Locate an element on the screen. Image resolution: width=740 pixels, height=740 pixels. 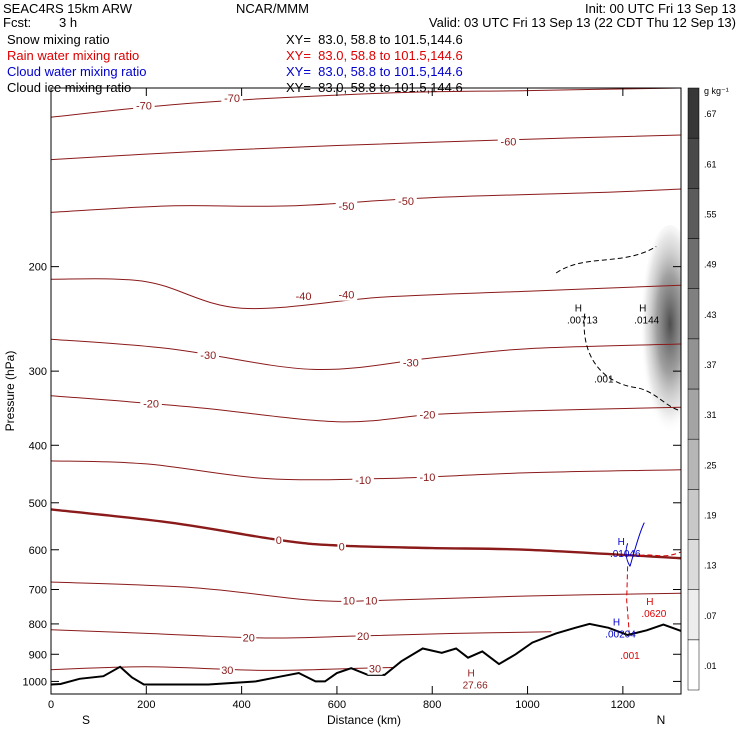
isotherm-m20 is located at coordinates (366, 409).